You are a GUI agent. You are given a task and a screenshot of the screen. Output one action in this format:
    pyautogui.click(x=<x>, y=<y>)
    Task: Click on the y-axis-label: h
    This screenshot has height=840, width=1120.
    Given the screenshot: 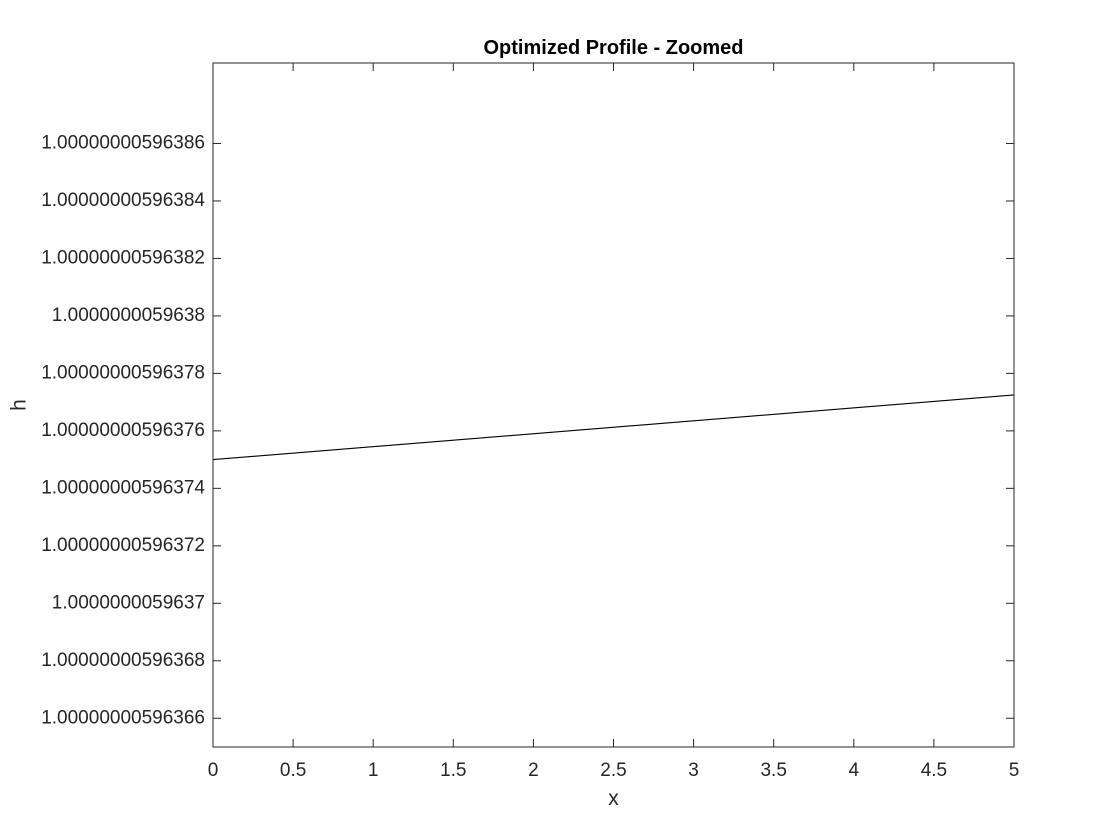 What is the action you would take?
    pyautogui.click(x=19, y=405)
    